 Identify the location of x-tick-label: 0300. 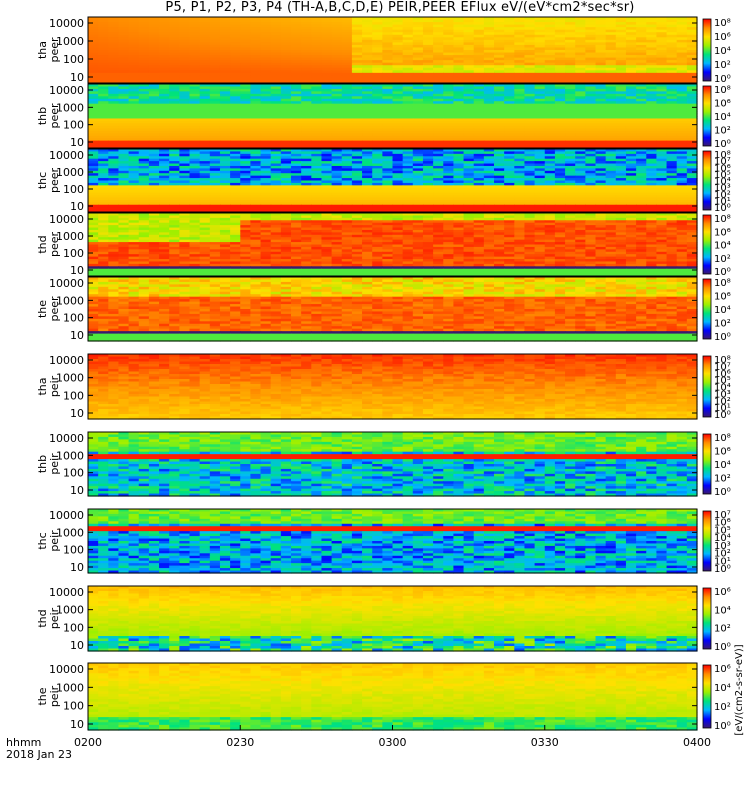
(393, 742).